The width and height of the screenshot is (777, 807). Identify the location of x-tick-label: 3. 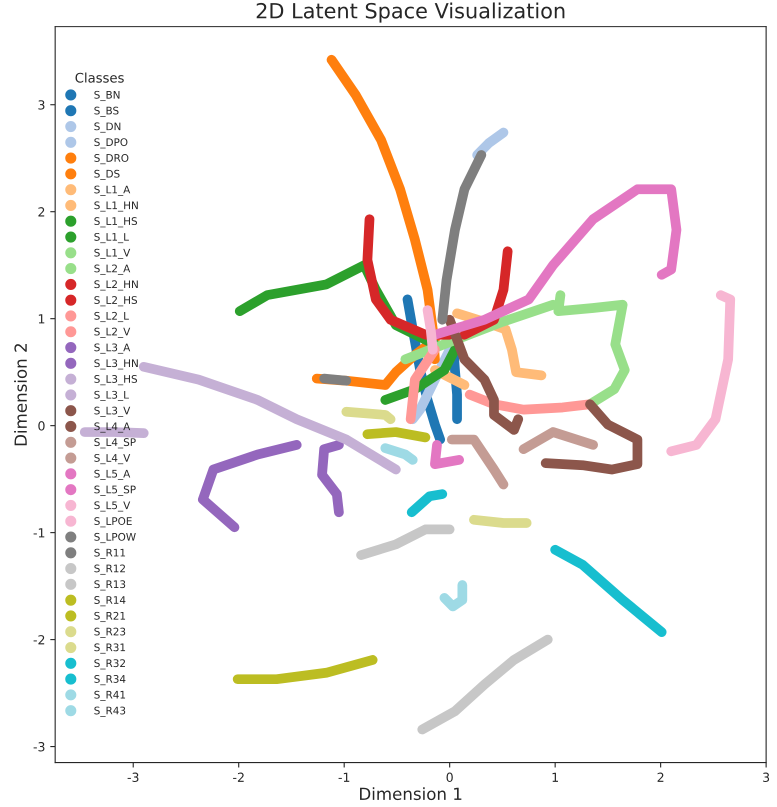
(766, 777).